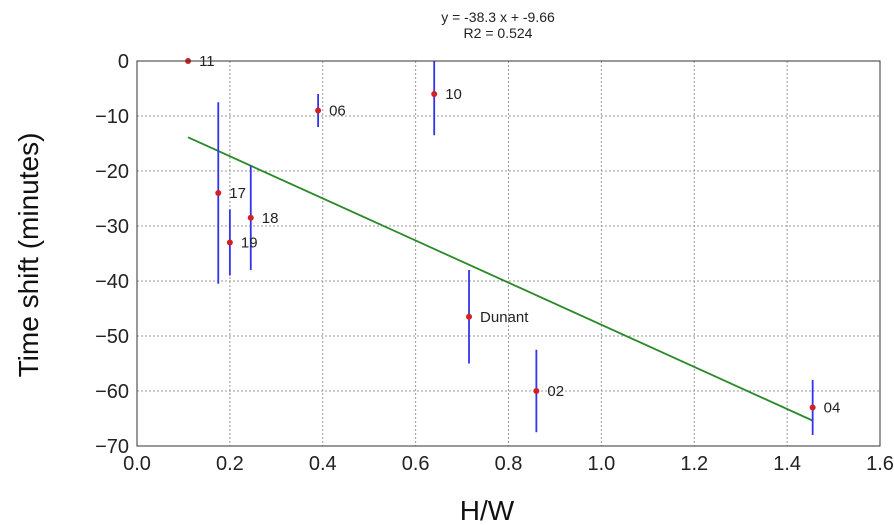  I want to click on x-tick-label: 0.0, so click(137, 464).